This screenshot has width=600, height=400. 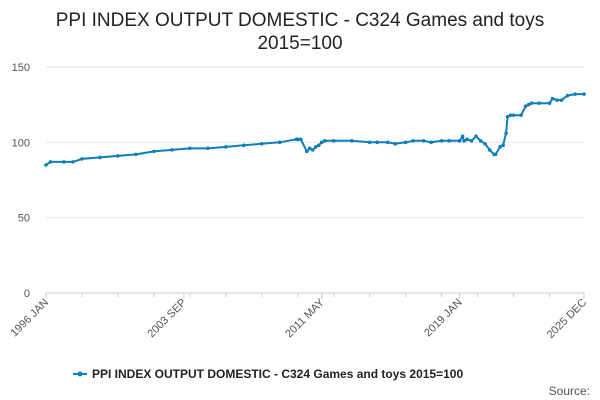 I want to click on y-axis-ticks: 0 50 100 150, so click(x=21, y=181).